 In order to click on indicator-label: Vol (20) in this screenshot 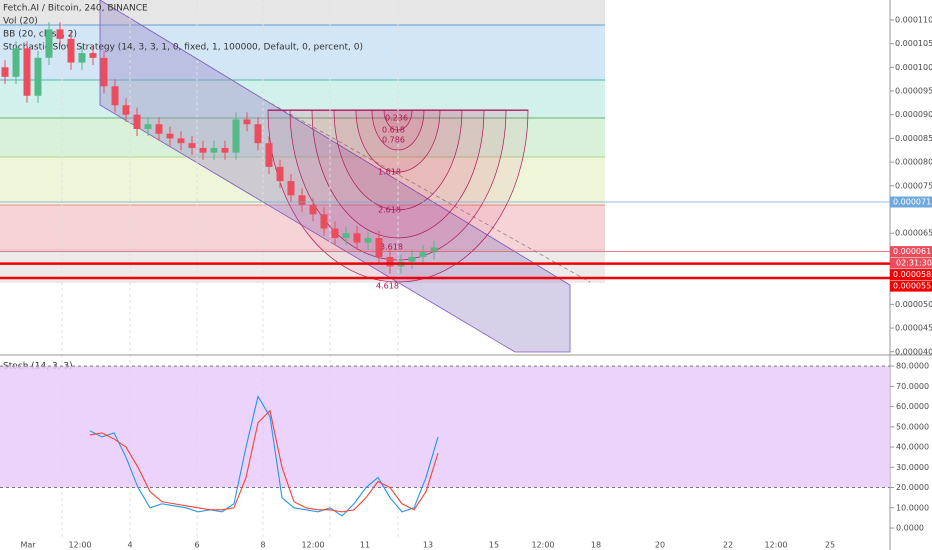, I will do `click(20, 22)`.